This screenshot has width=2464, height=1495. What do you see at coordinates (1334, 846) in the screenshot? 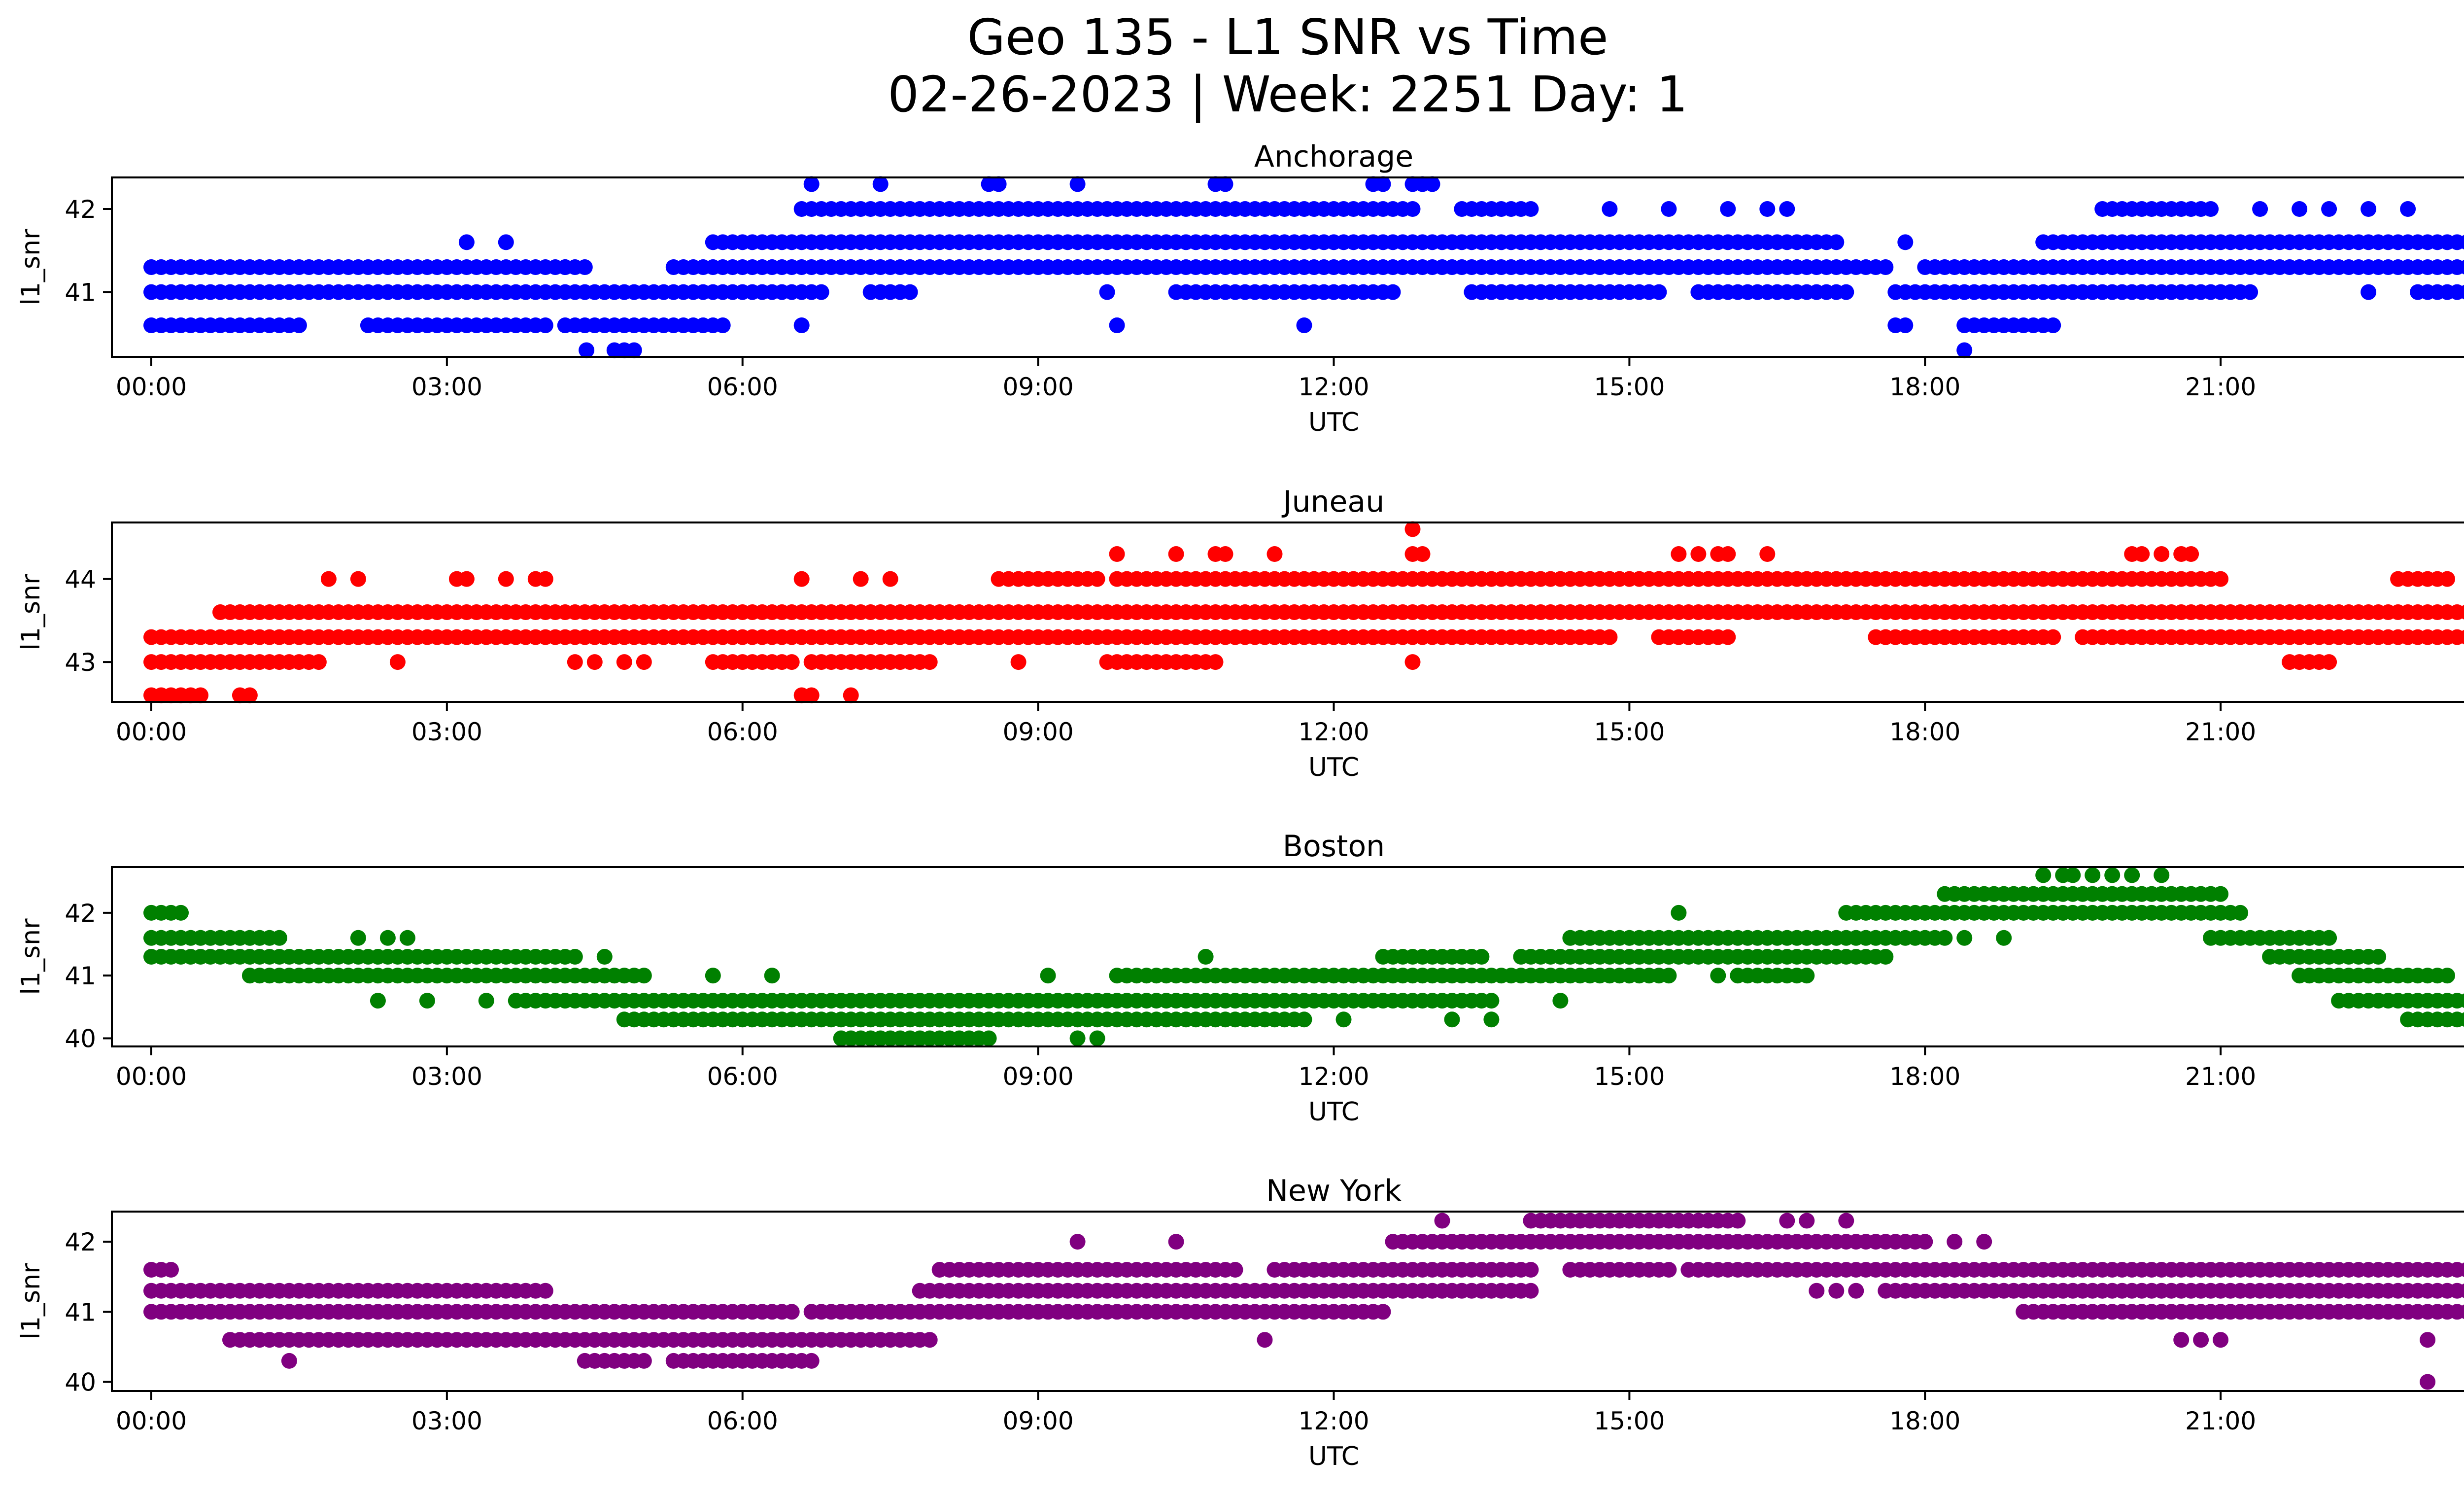
I see `subplot-title: Boston` at bounding box center [1334, 846].